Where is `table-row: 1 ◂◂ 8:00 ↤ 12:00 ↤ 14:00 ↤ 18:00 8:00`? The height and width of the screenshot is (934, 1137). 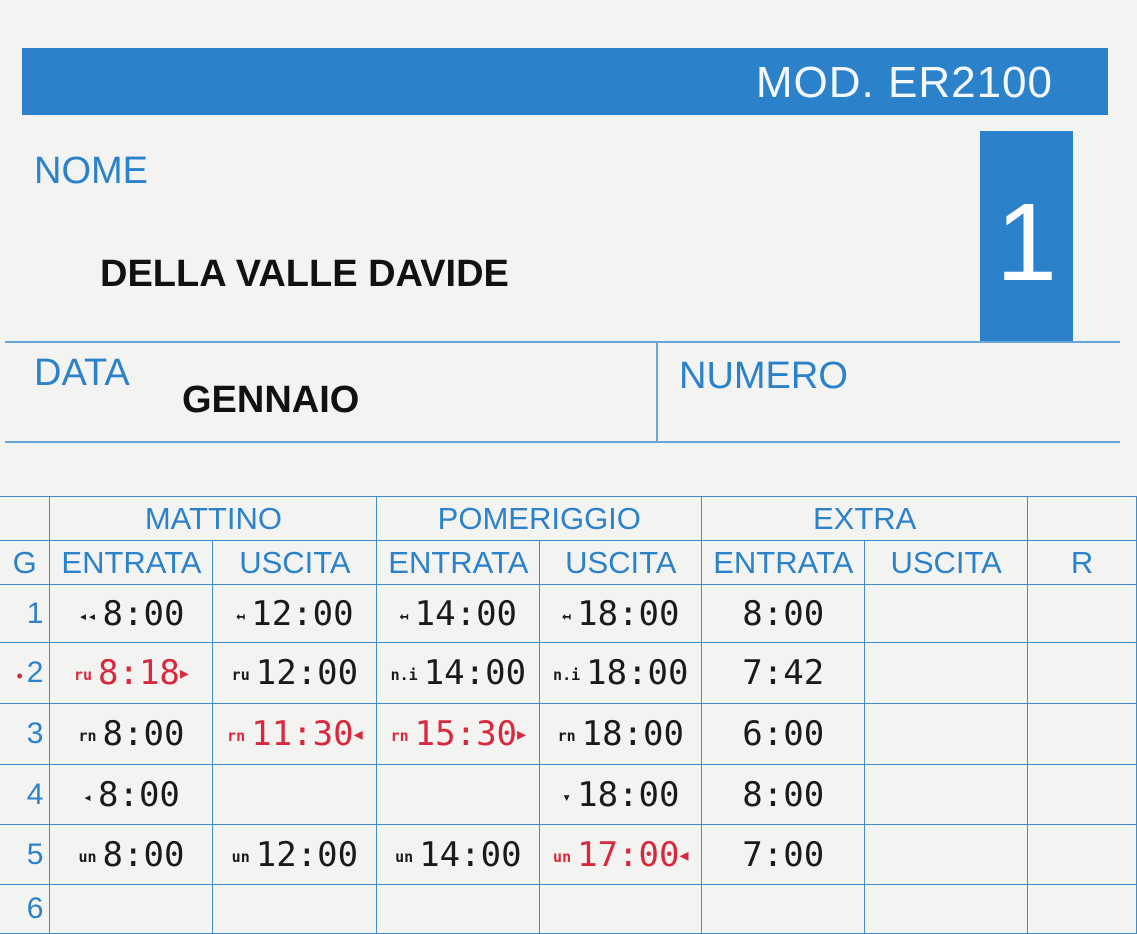
table-row: 1 ◂◂ 8:00 ↤ 12:00 ↤ 14:00 ↤ 18:00 8:00 is located at coordinates (568, 613).